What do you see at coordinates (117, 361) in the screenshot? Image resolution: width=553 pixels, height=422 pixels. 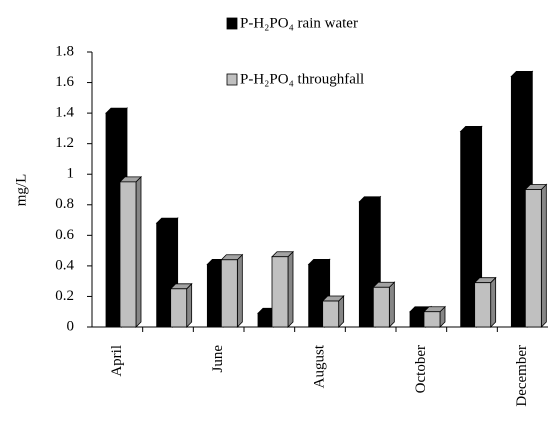 I see `x-tick-label: April` at bounding box center [117, 361].